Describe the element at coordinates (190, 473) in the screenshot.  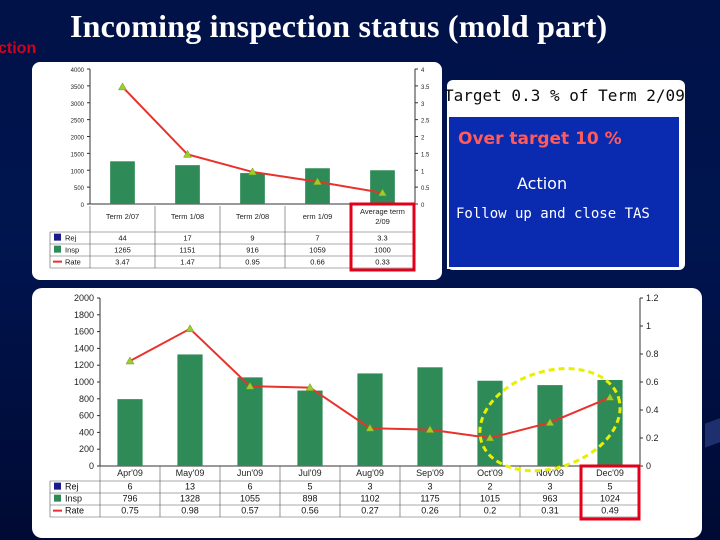
I see `category-label: May'09` at that location.